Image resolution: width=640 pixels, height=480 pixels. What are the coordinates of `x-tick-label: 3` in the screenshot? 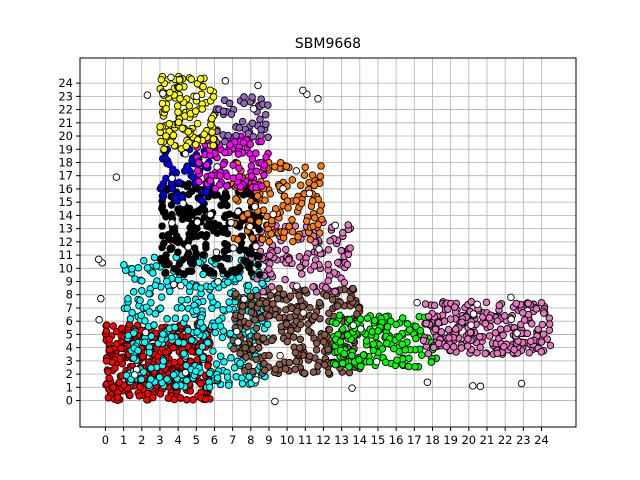 It's located at (159, 440).